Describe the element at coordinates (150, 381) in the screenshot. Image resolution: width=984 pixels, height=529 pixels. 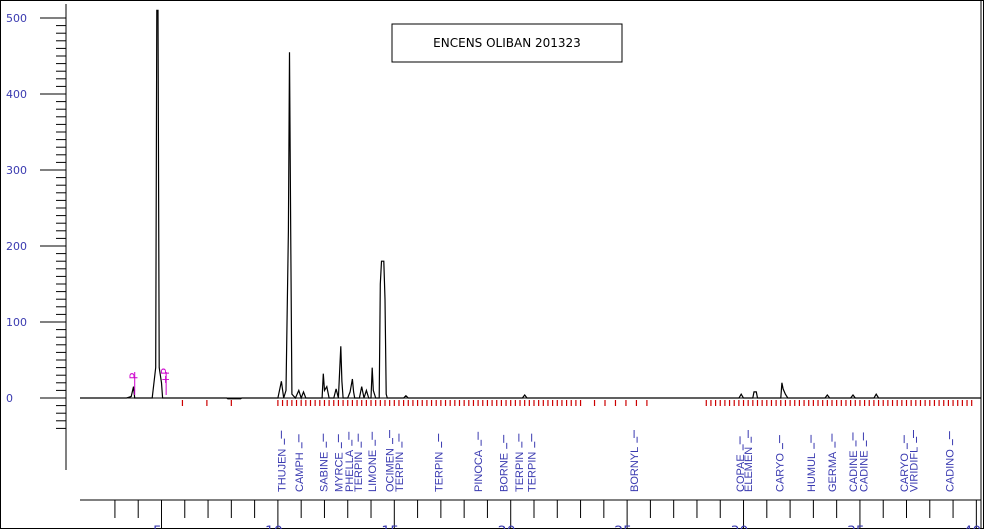
I see `marker-layer: P +P` at that location.